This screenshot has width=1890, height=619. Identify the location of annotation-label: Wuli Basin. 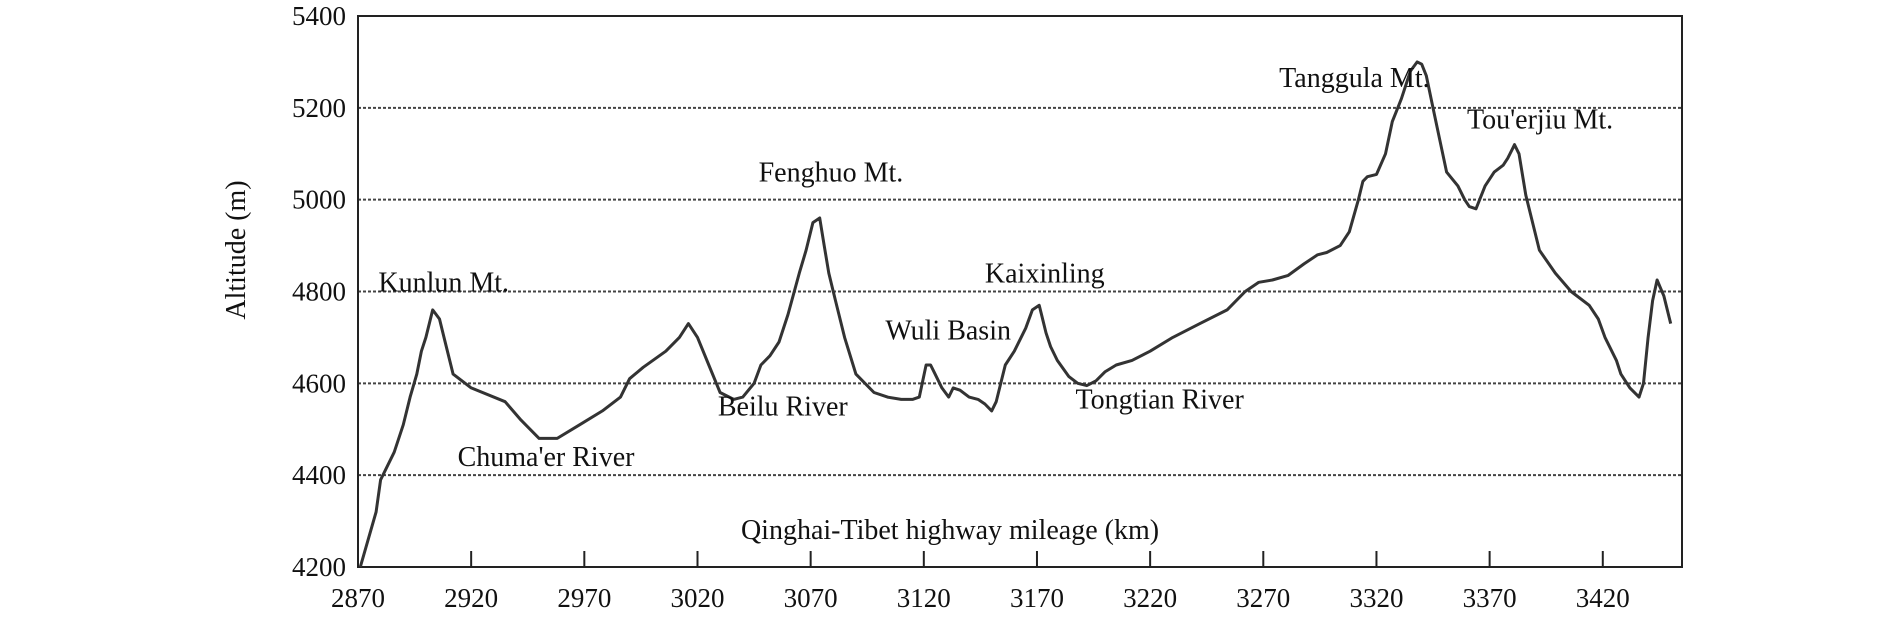
(948, 331).